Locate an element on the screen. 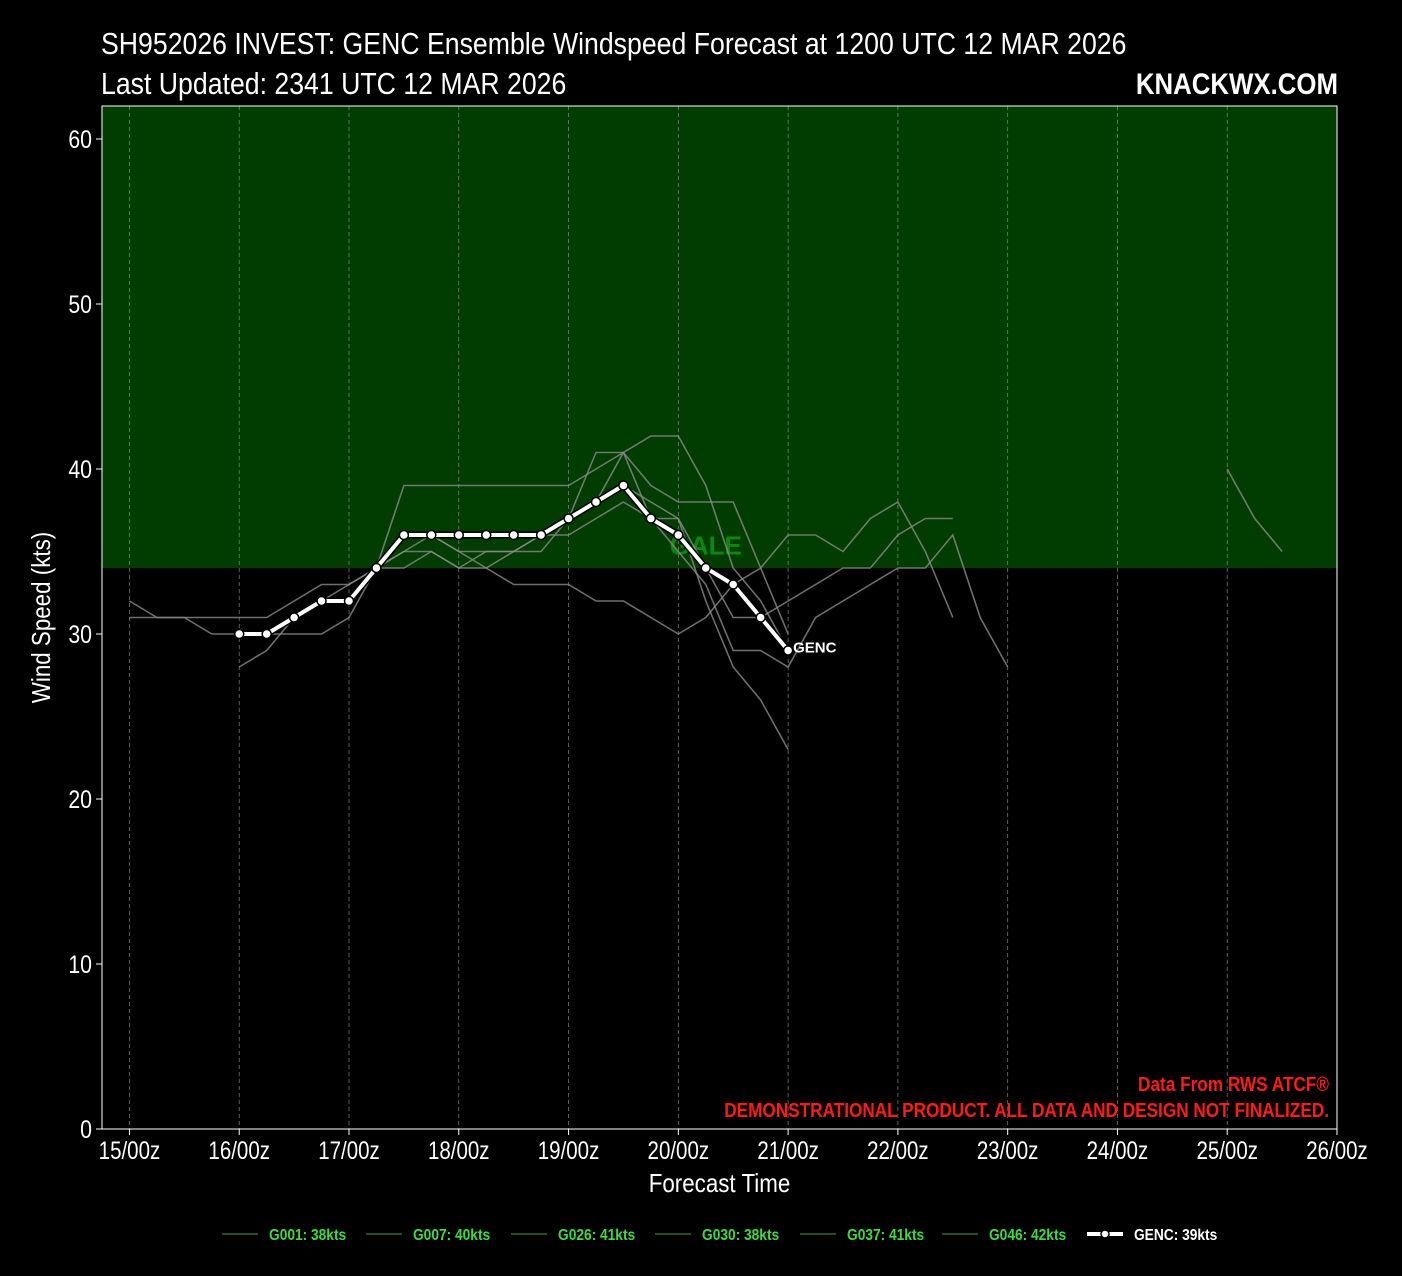  member-line-g046 is located at coordinates (1254, 510).